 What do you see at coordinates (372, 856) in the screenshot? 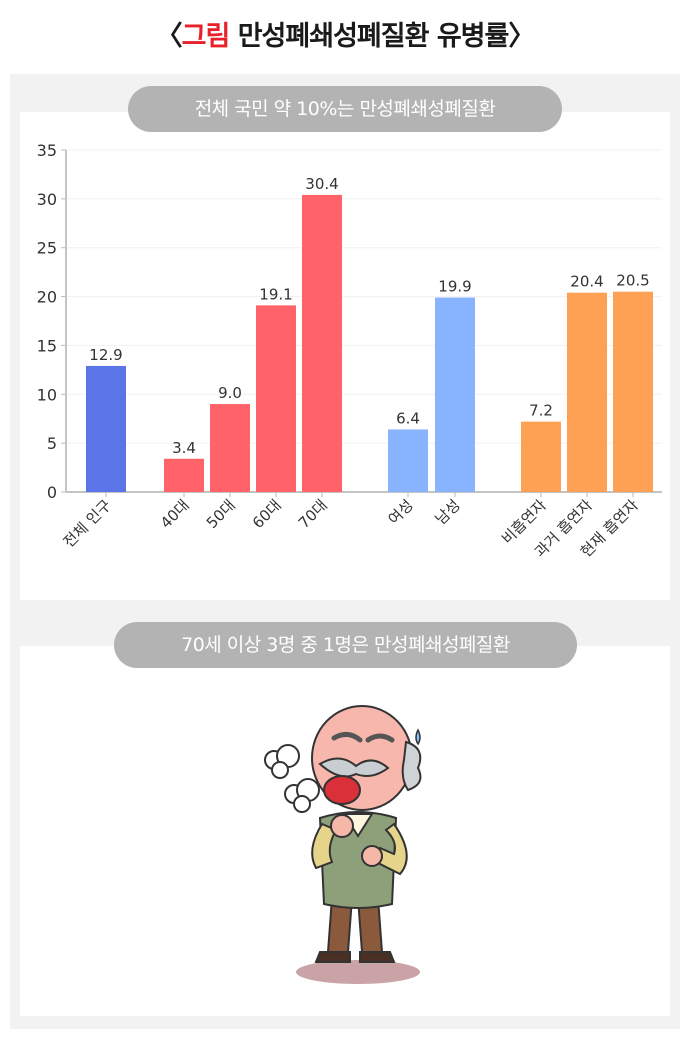
I see `hand-right` at bounding box center [372, 856].